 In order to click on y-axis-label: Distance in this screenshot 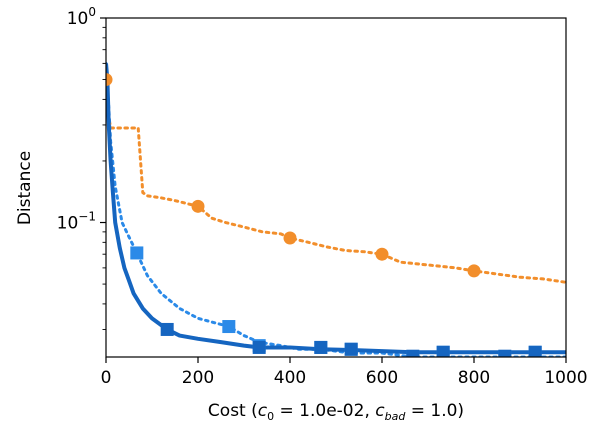, I will do `click(25, 188)`.